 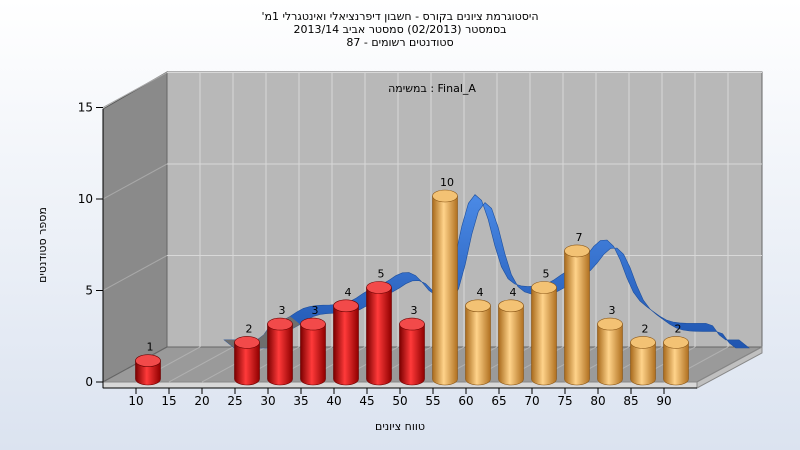 What do you see at coordinates (267, 401) in the screenshot?
I see `x-tick-label: 30` at bounding box center [267, 401].